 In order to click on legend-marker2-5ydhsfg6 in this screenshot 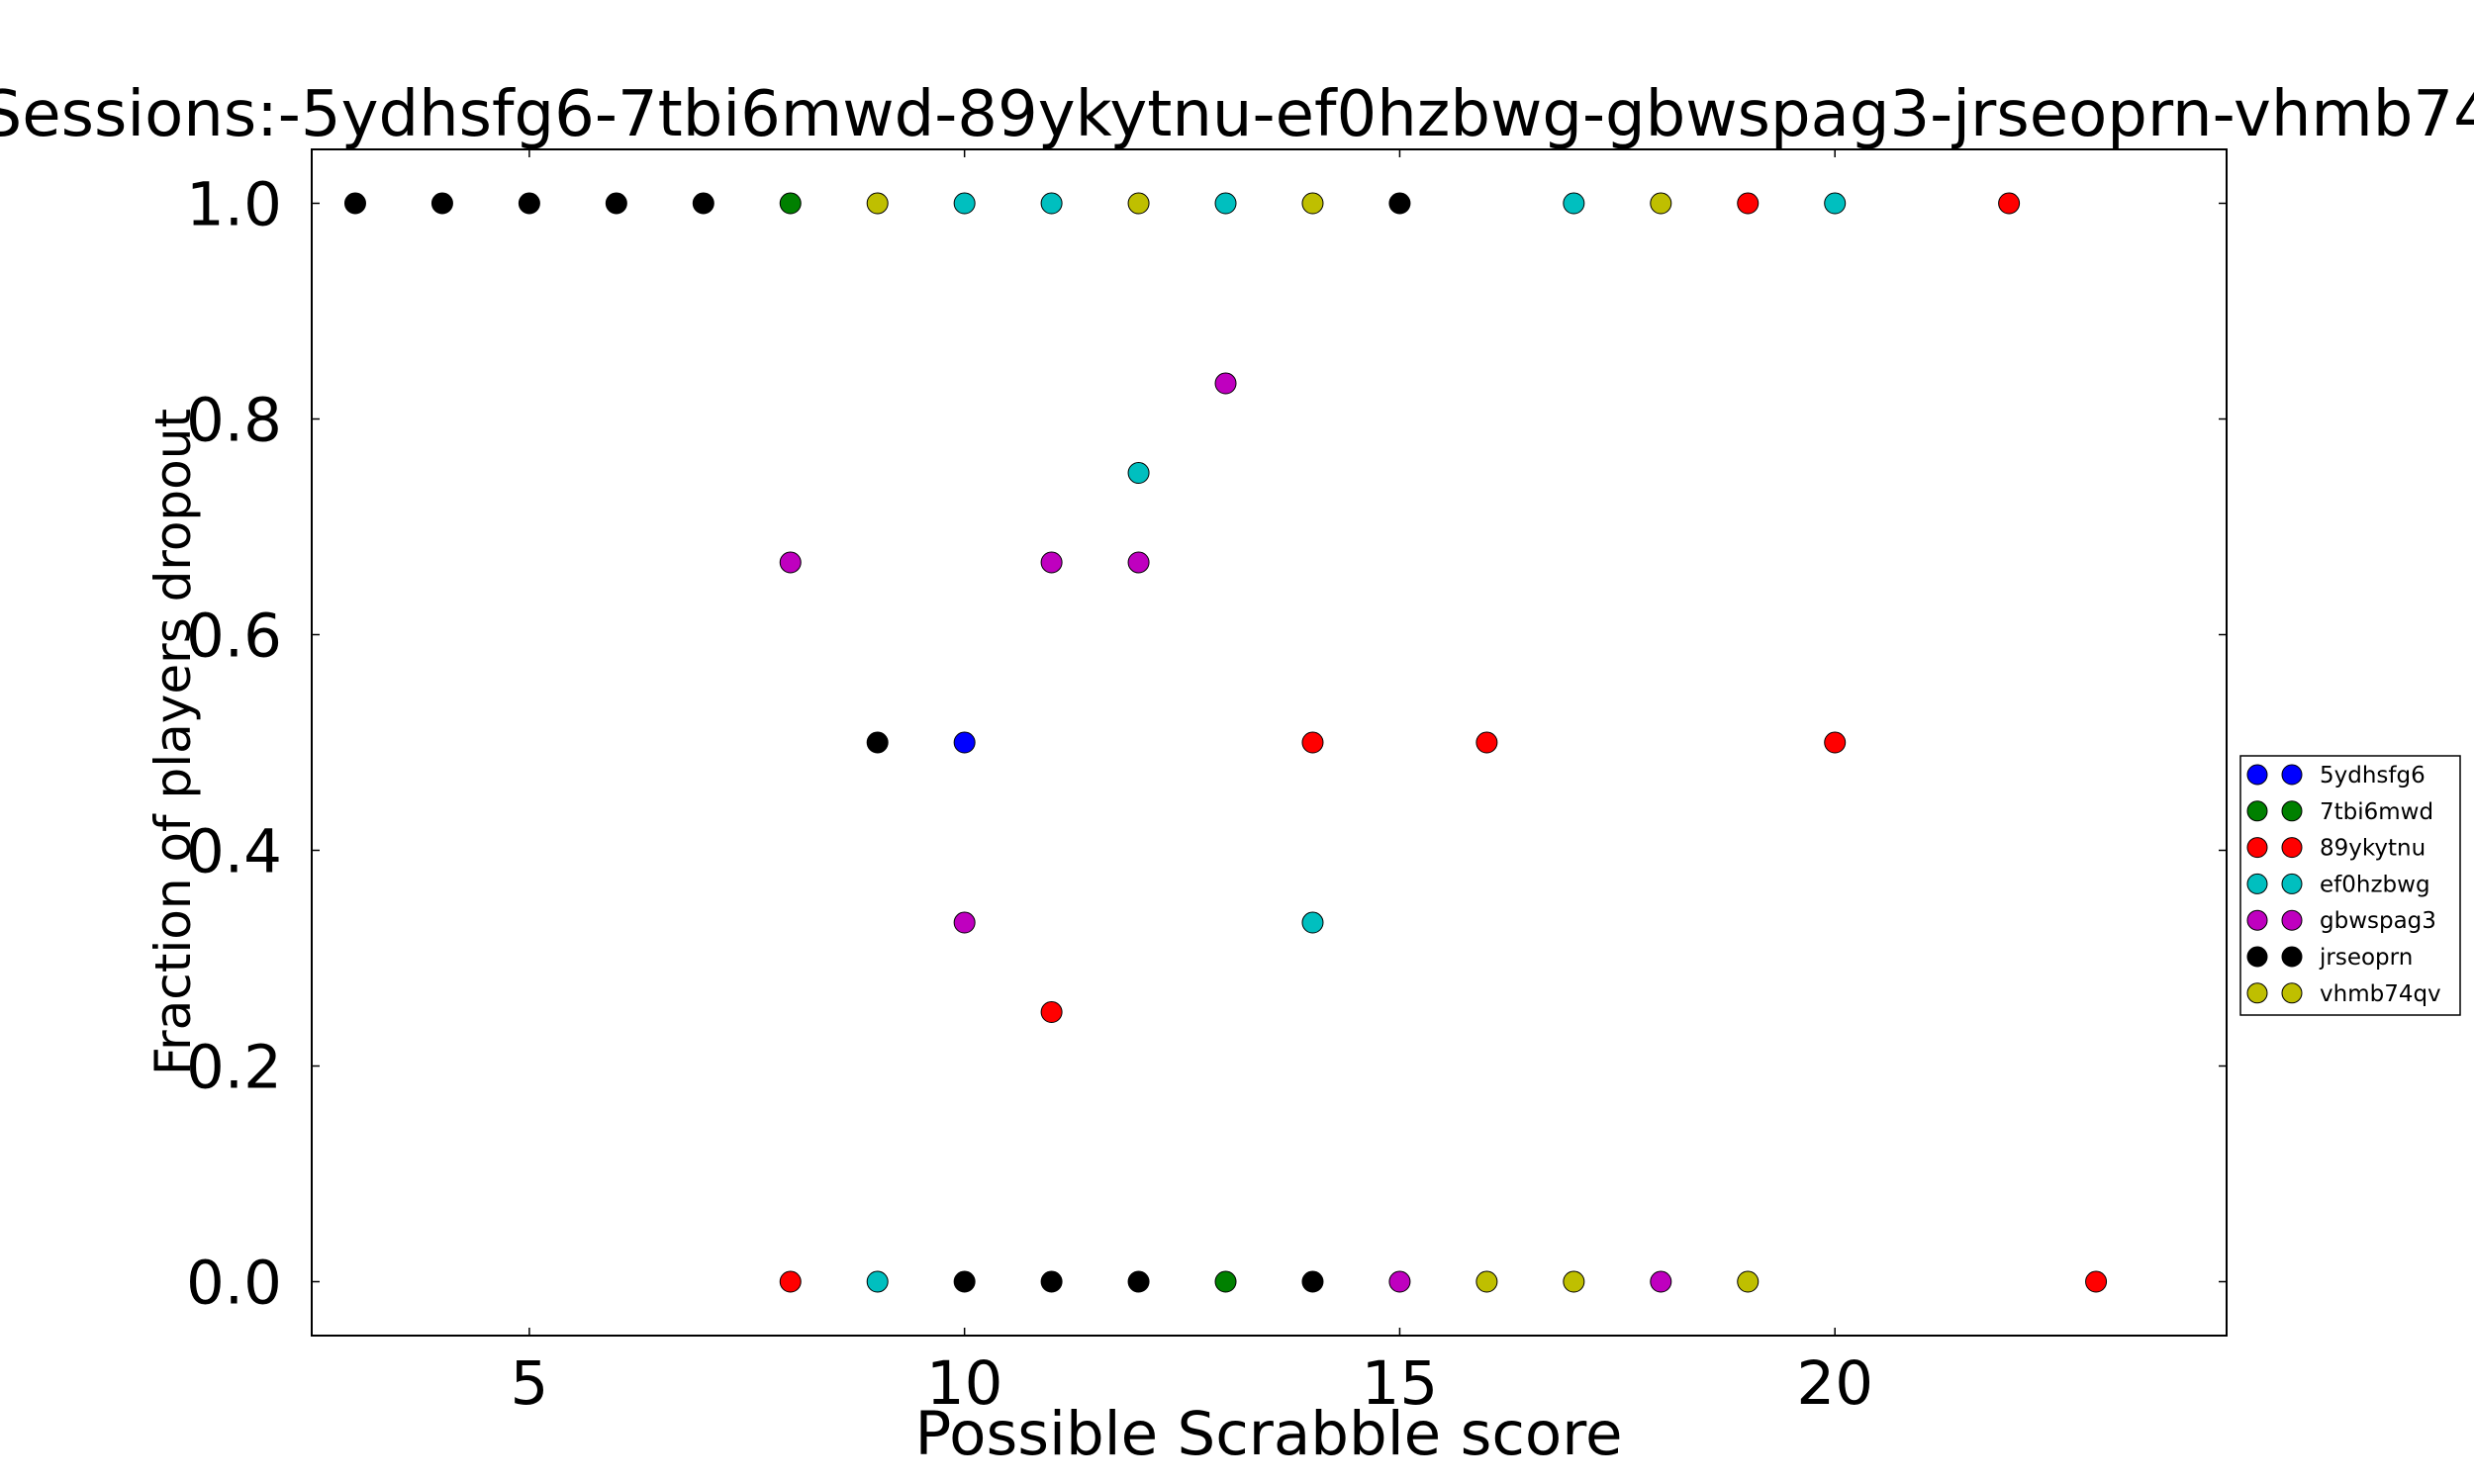, I will do `click(2292, 775)`.